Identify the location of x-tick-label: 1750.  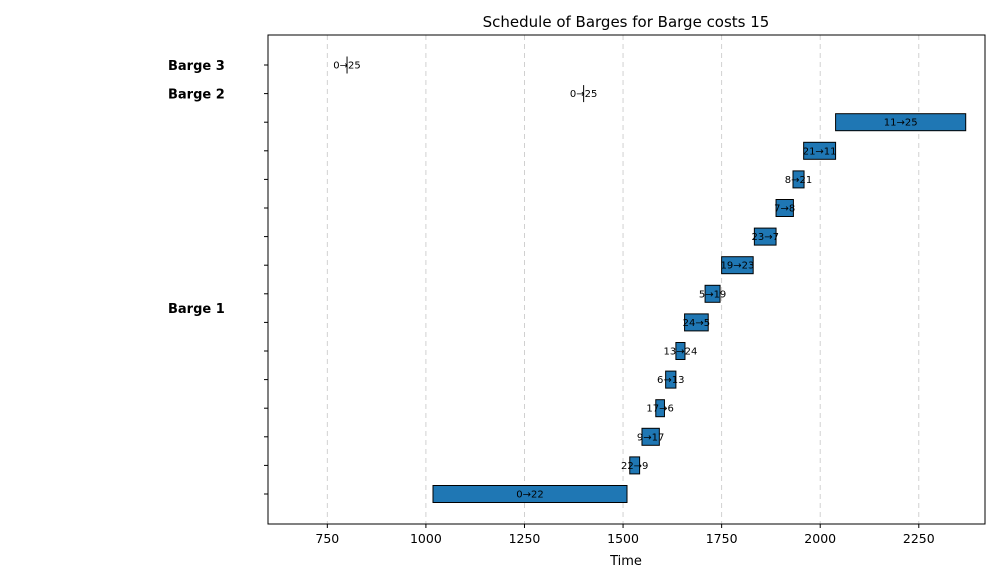
(722, 538).